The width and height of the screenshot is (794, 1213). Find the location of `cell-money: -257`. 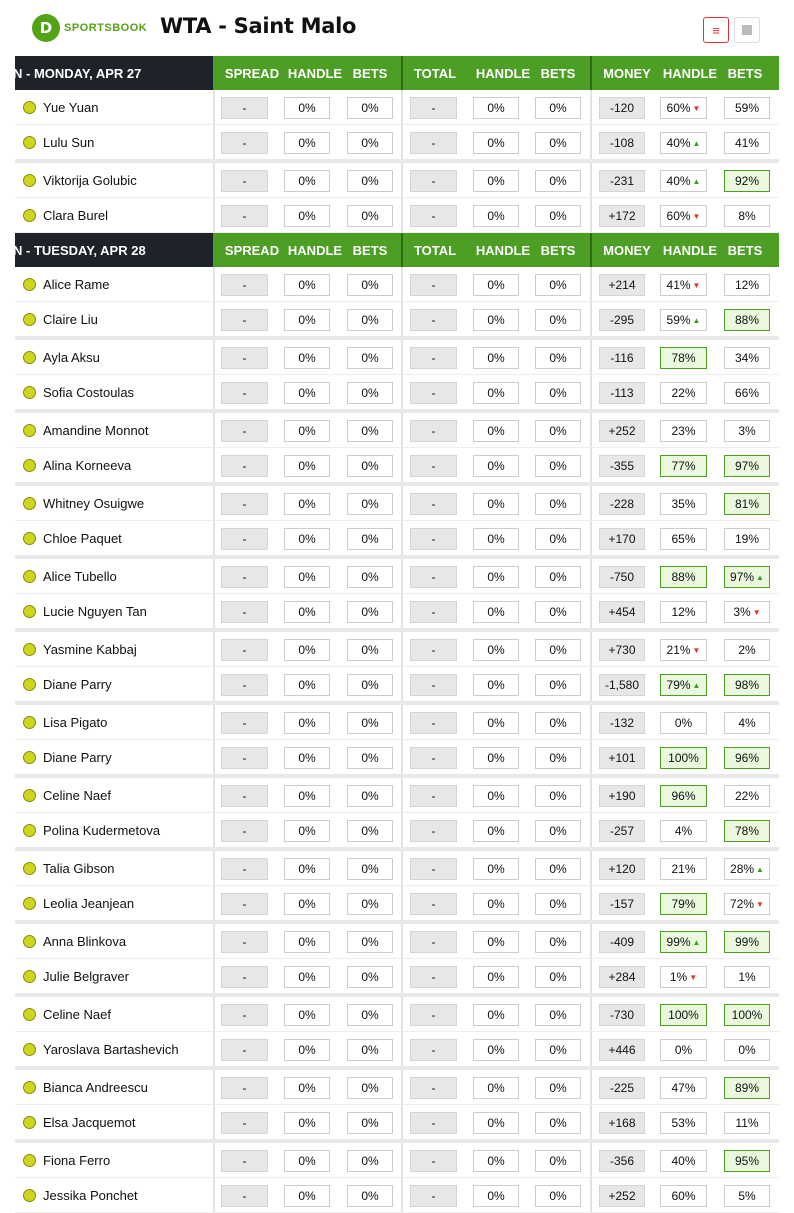

cell-money: -257 is located at coordinates (622, 831).